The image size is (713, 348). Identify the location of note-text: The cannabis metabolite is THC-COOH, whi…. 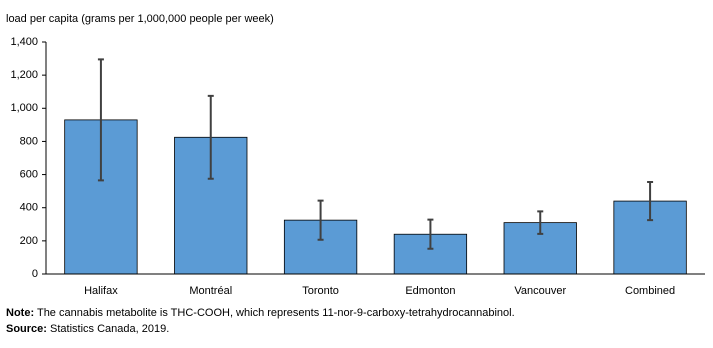
(275, 313).